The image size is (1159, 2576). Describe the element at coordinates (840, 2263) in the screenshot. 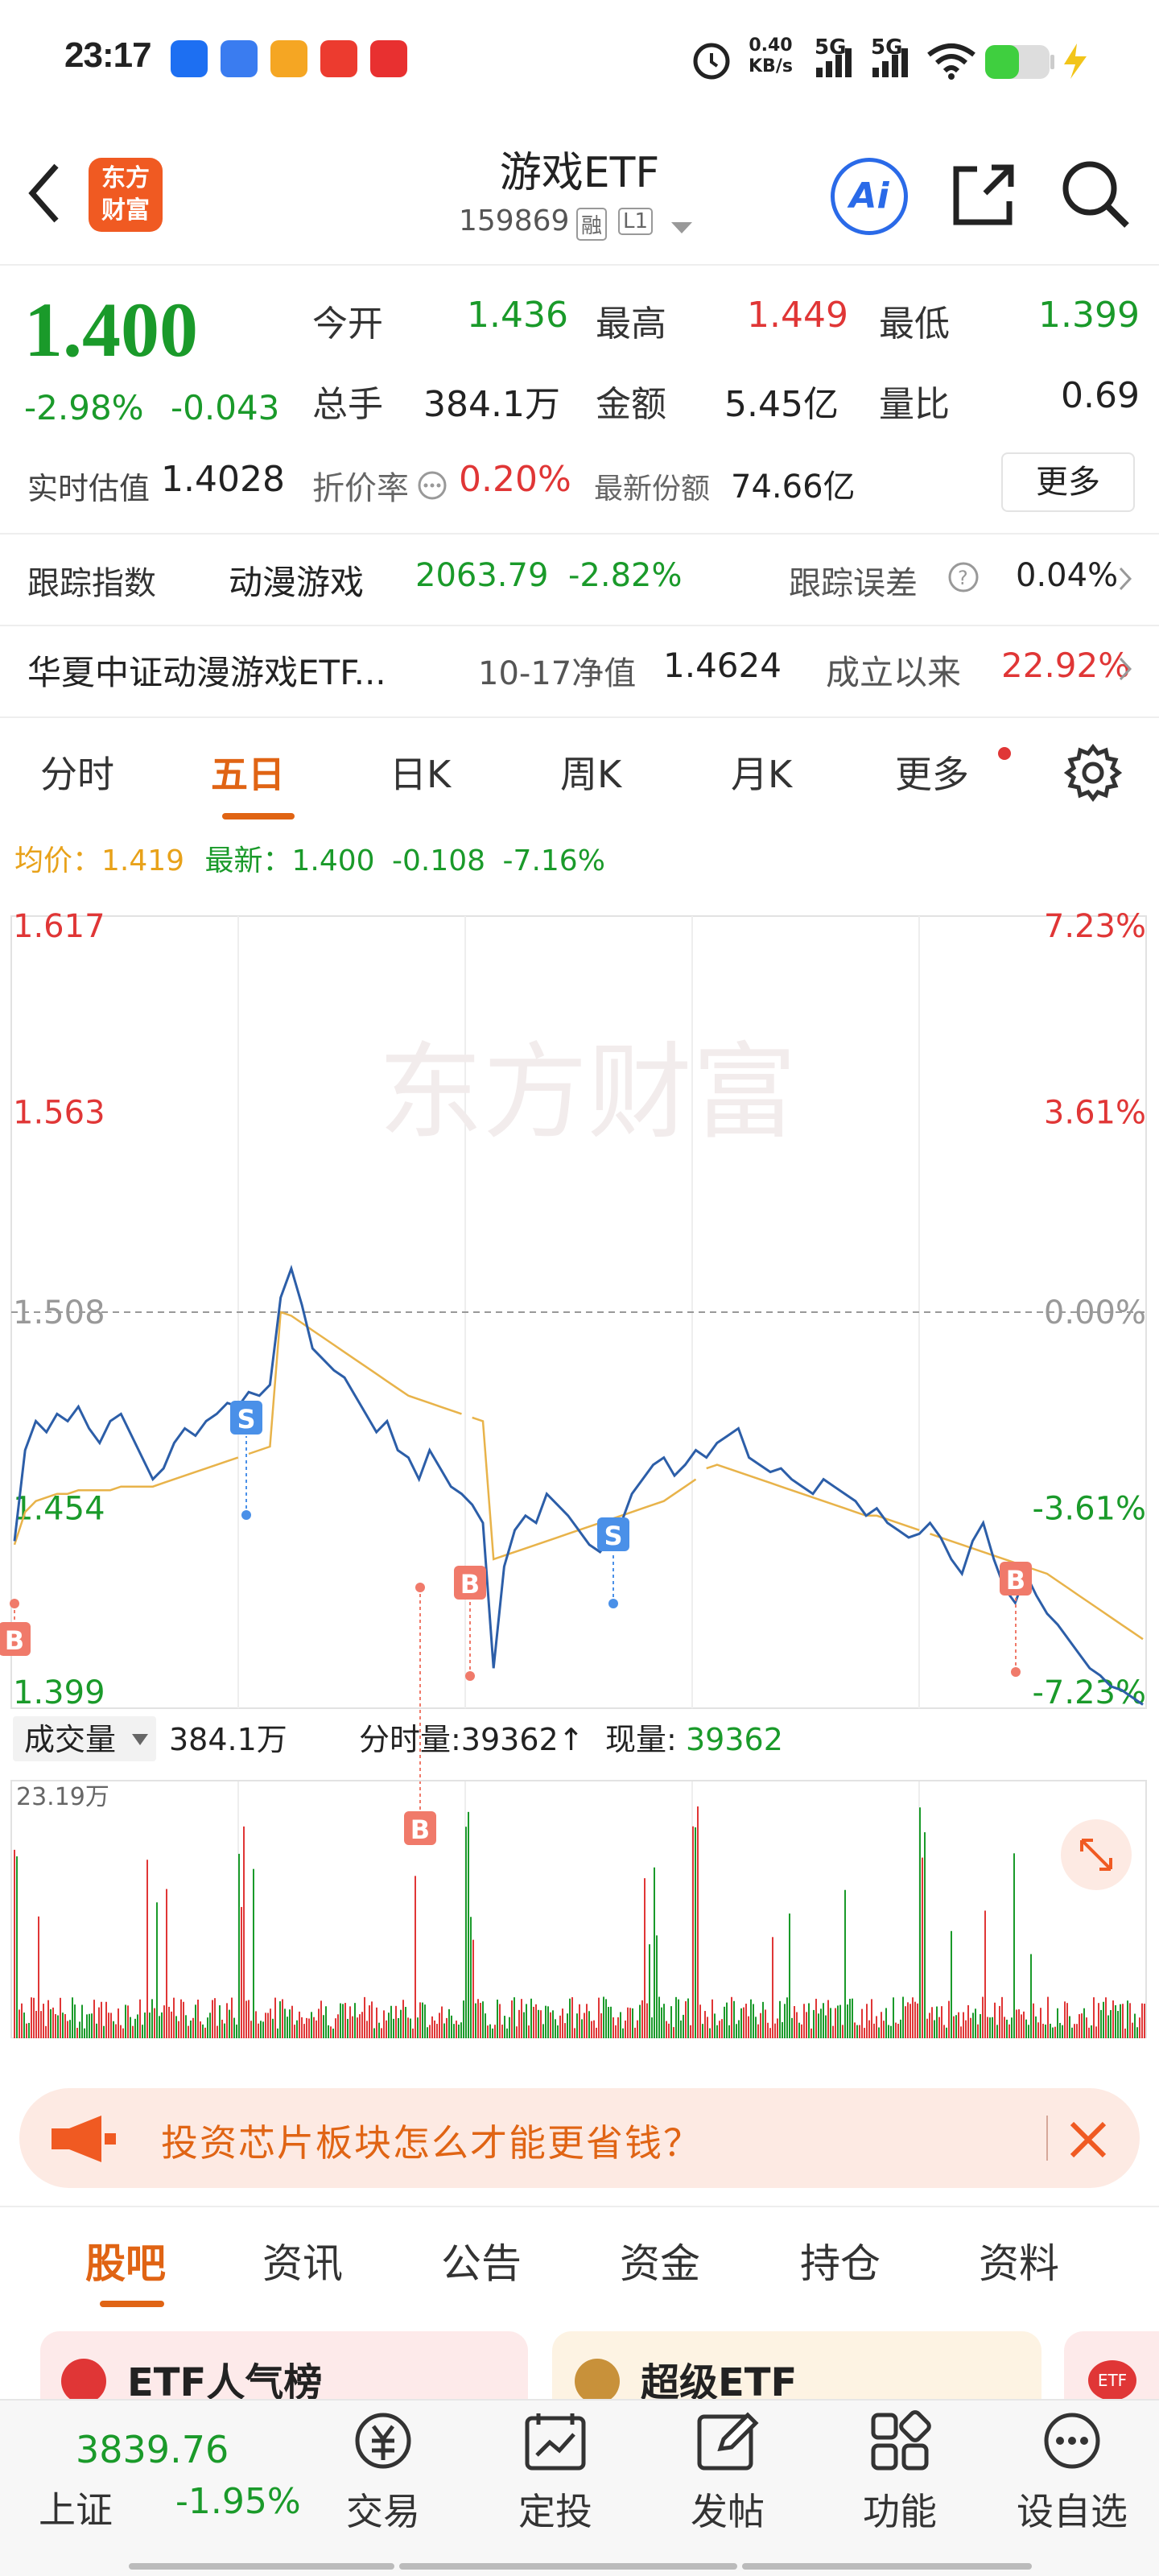

I see `tab-holdings: 持仓` at that location.